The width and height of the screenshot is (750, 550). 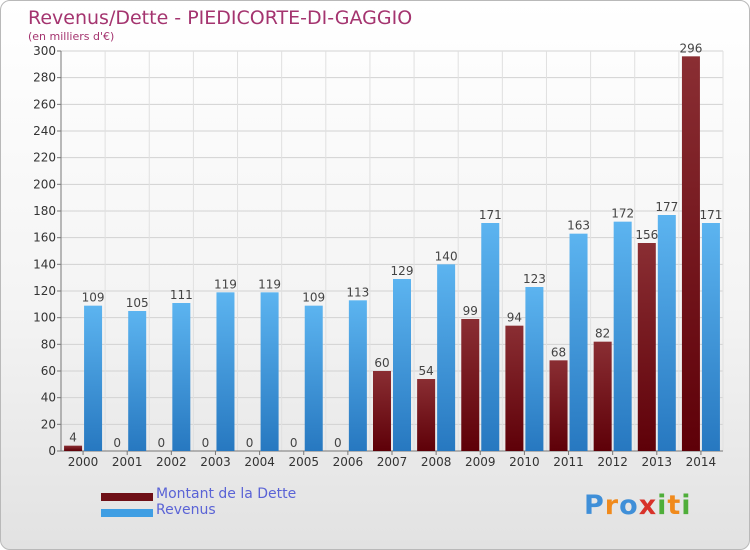 What do you see at coordinates (137, 303) in the screenshot?
I see `data-label-revenus: 105` at bounding box center [137, 303].